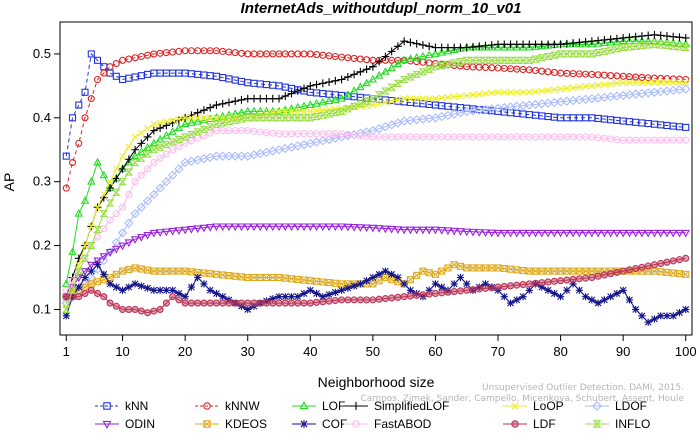  Describe the element at coordinates (597, 424) in the screenshot. I see `legend-marker-INFLO` at that location.